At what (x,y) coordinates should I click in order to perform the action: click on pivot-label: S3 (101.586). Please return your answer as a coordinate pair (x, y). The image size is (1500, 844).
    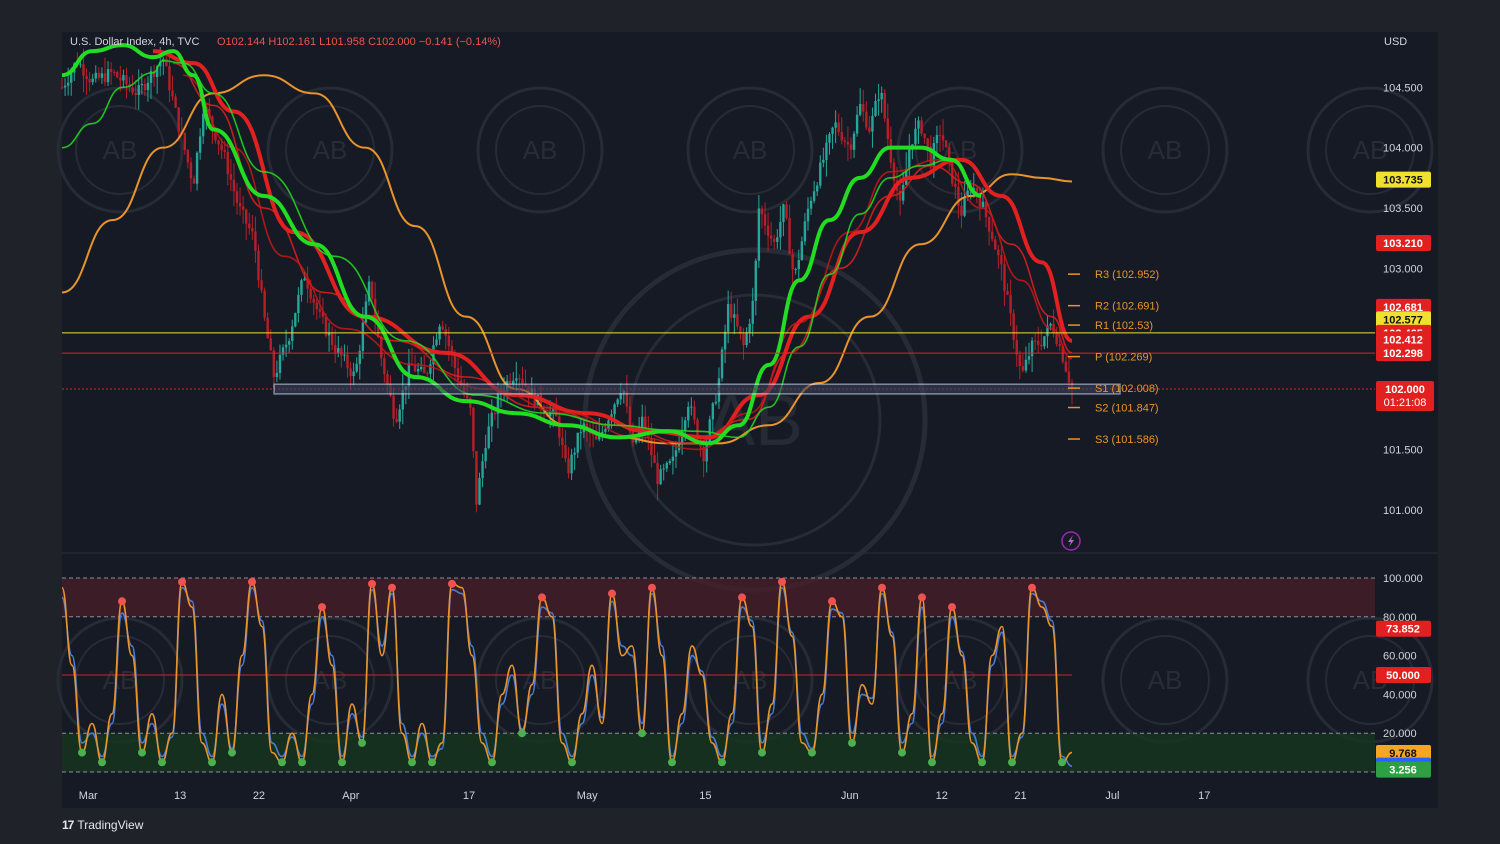
    Looking at the image, I should click on (1127, 440).